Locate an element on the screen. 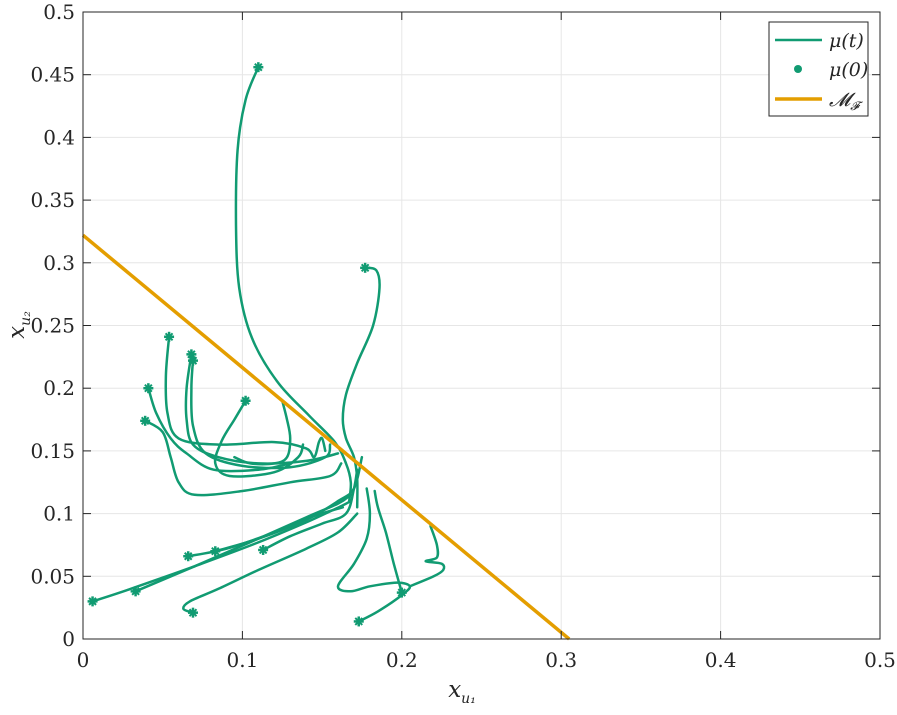 The image size is (897, 715). x-axis-label-main: x is located at coordinates (454, 690).